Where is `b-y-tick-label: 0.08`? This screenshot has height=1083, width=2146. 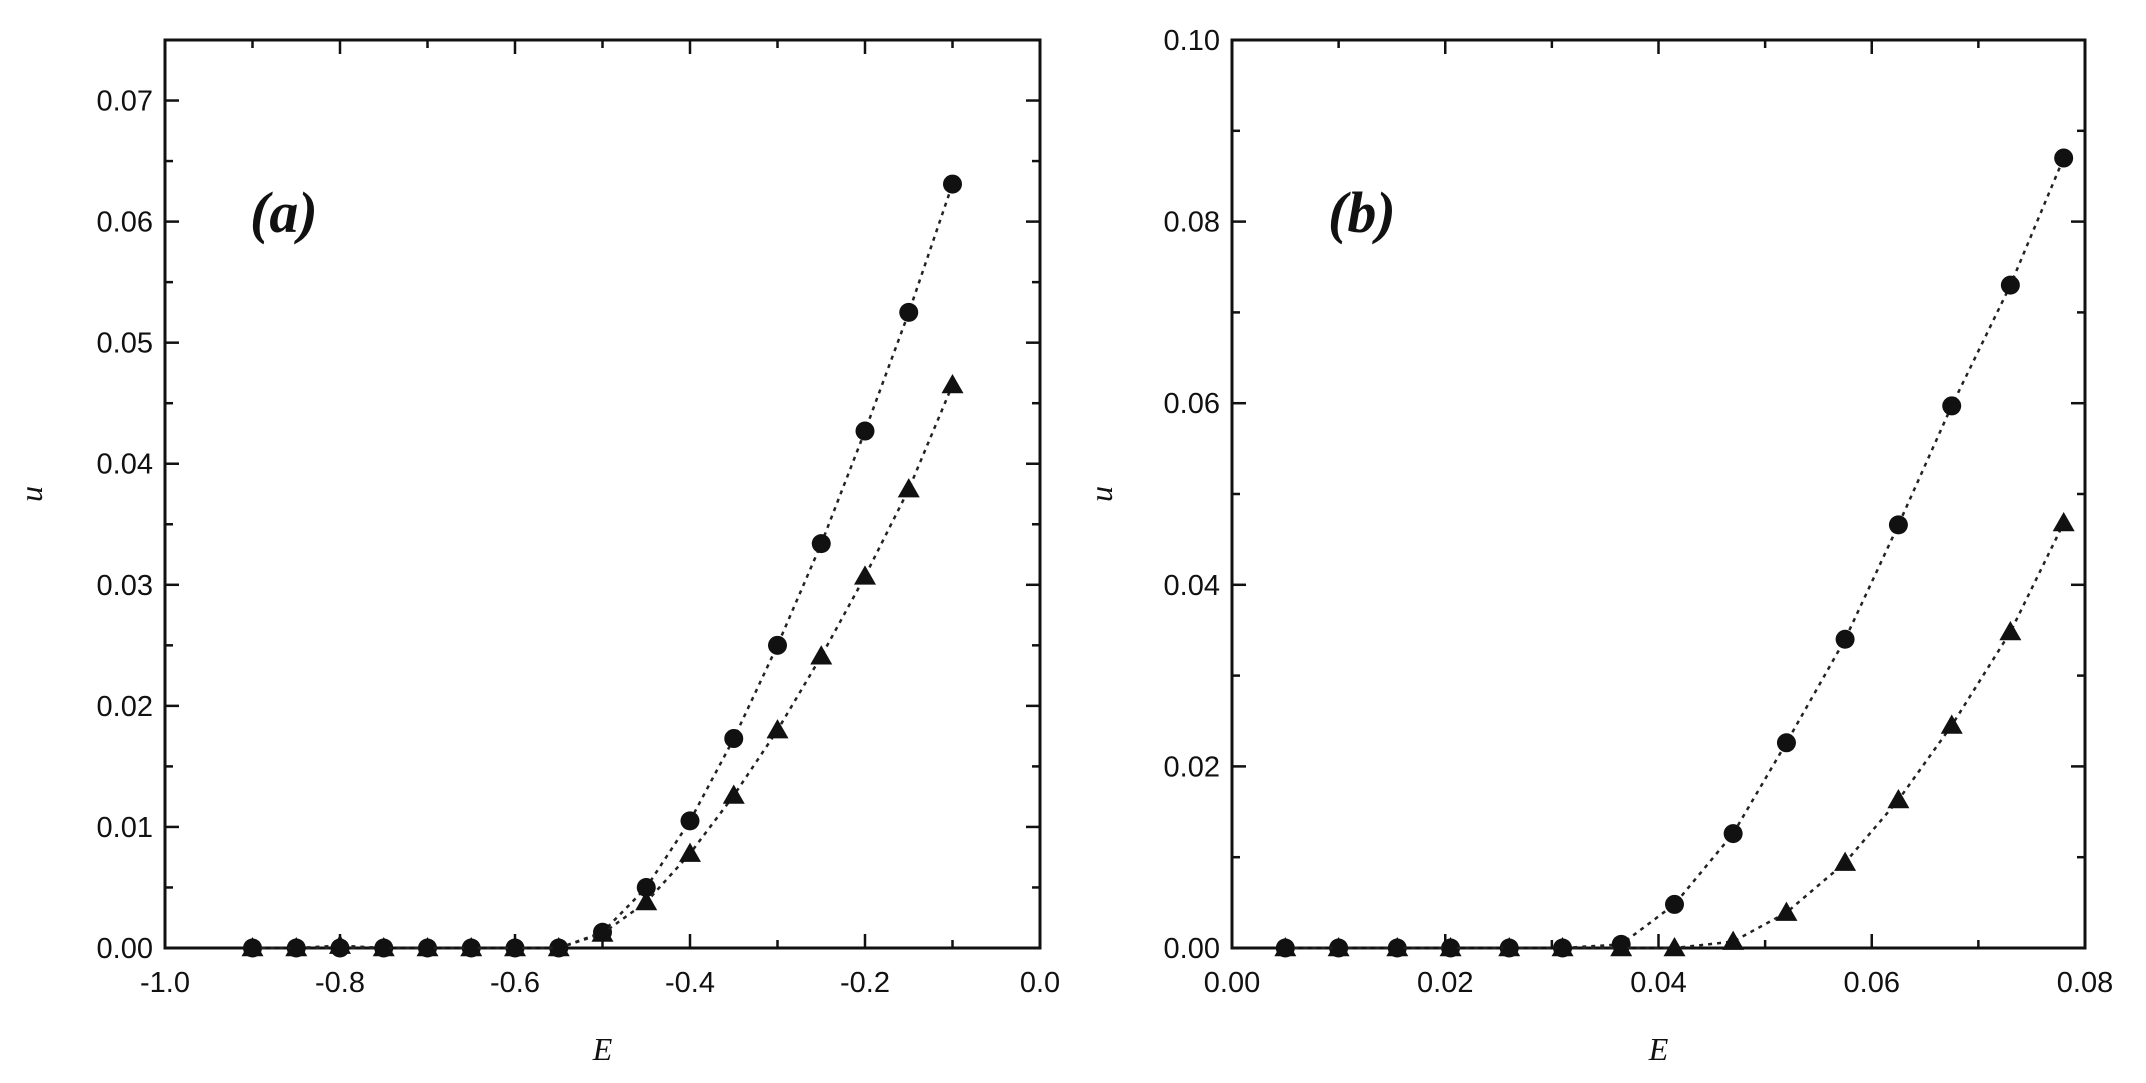
b-y-tick-label: 0.08 is located at coordinates (1192, 223).